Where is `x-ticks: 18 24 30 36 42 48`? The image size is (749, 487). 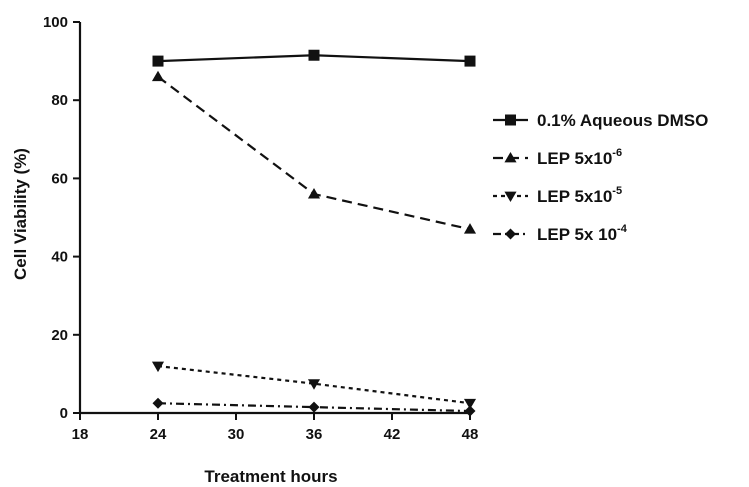
x-ticks: 18 24 30 36 42 48 is located at coordinates (275, 428).